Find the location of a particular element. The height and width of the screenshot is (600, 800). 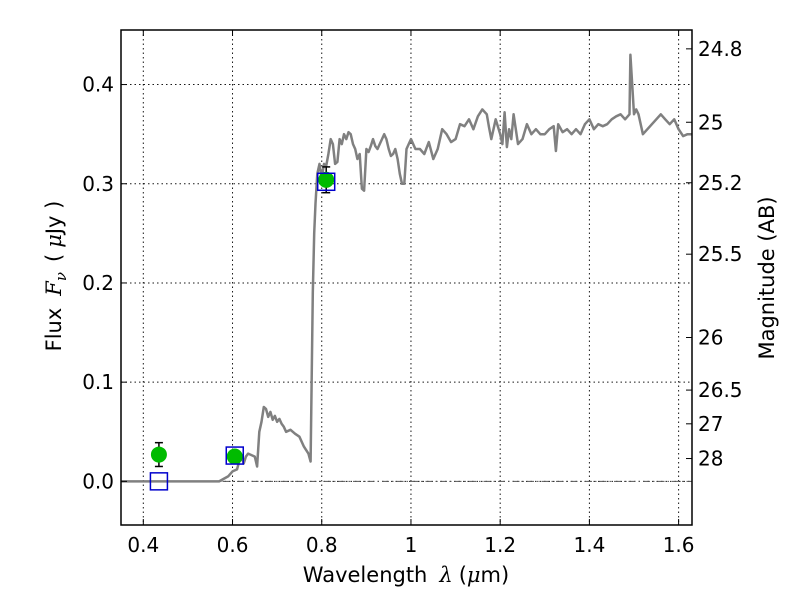

error-bars is located at coordinates (242, 317).